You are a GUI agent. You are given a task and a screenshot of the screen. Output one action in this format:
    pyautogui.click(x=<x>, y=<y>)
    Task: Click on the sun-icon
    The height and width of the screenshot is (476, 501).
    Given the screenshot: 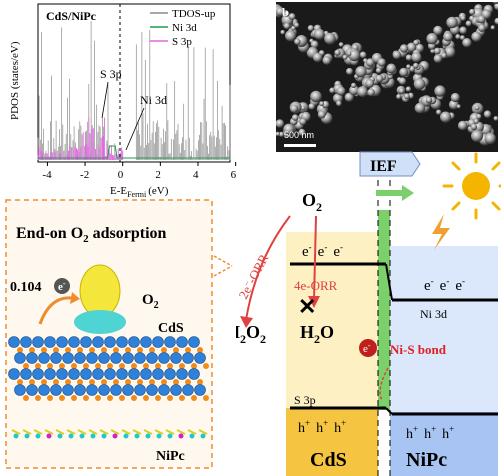 What is the action you would take?
    pyautogui.click(x=471, y=186)
    